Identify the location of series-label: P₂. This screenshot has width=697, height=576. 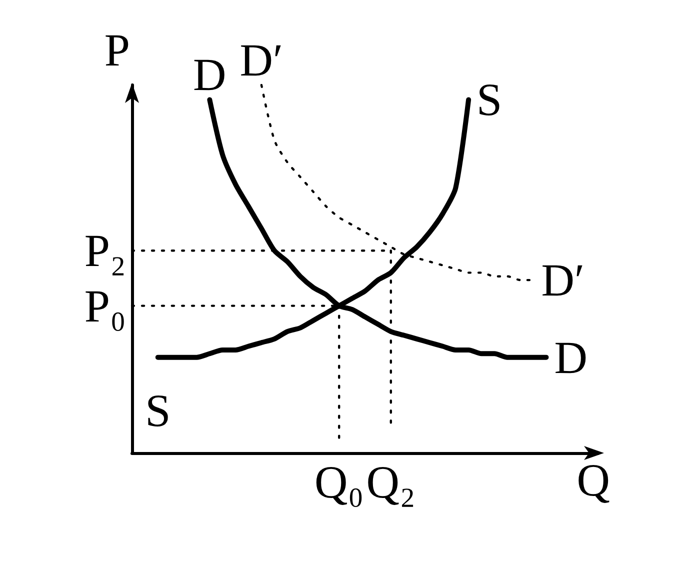
(105, 250).